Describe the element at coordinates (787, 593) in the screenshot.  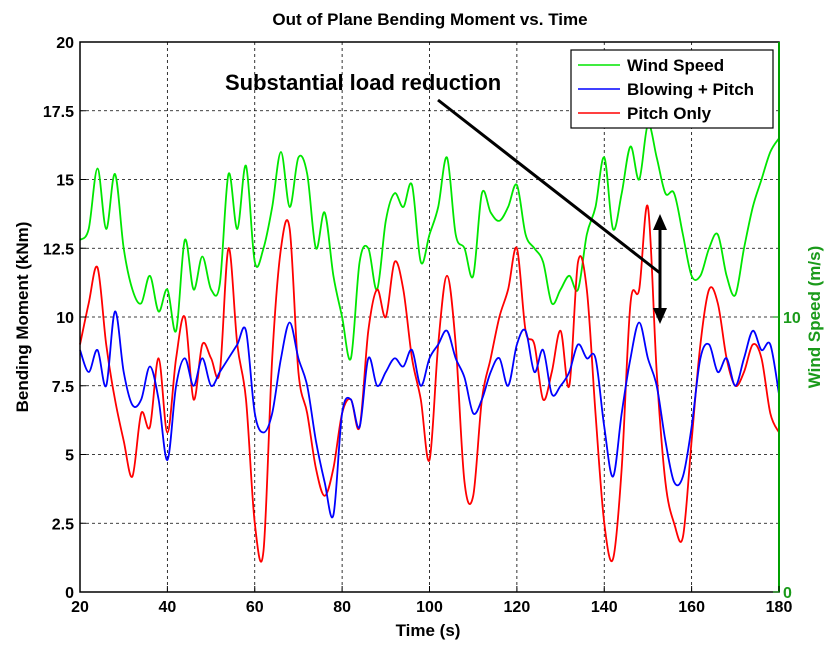
I see `y2-tick-label: 0` at that location.